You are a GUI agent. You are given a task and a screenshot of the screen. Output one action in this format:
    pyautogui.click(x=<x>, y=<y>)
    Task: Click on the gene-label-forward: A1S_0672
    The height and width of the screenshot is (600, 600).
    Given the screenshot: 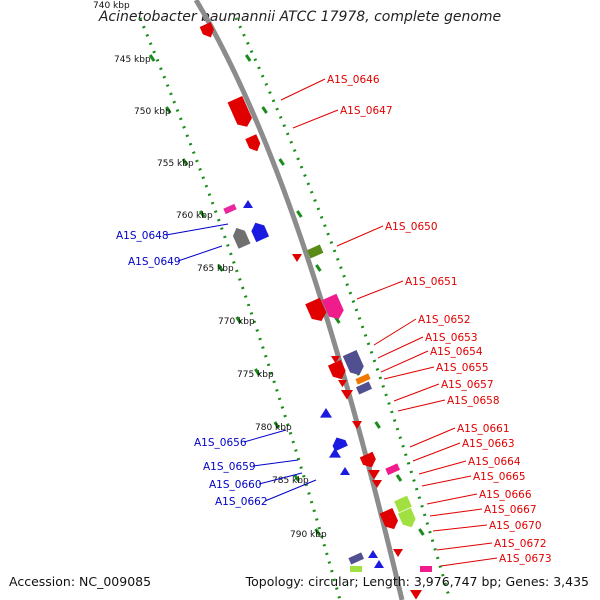 What is the action you would take?
    pyautogui.click(x=520, y=544)
    